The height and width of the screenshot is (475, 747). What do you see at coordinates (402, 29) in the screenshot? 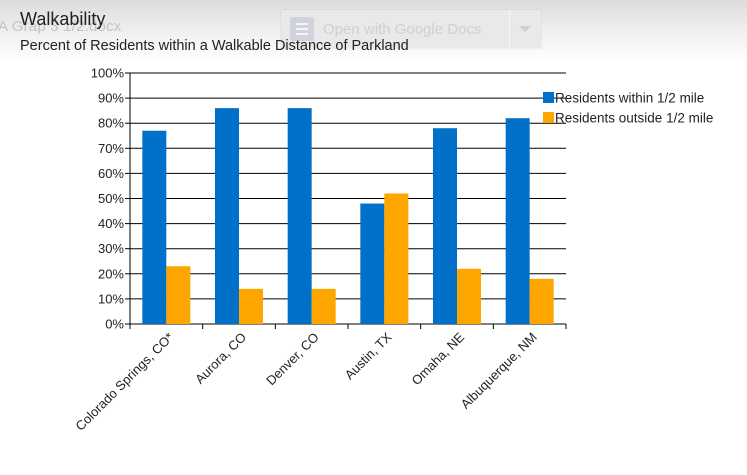
I see `open-button-label: Open with Google Docs` at bounding box center [402, 29].